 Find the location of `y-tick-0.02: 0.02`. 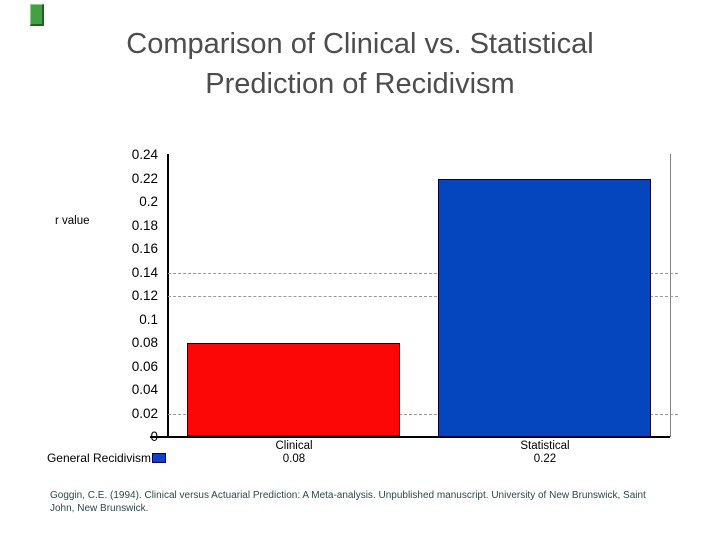

y-tick-0.02: 0.02 is located at coordinates (144, 413).